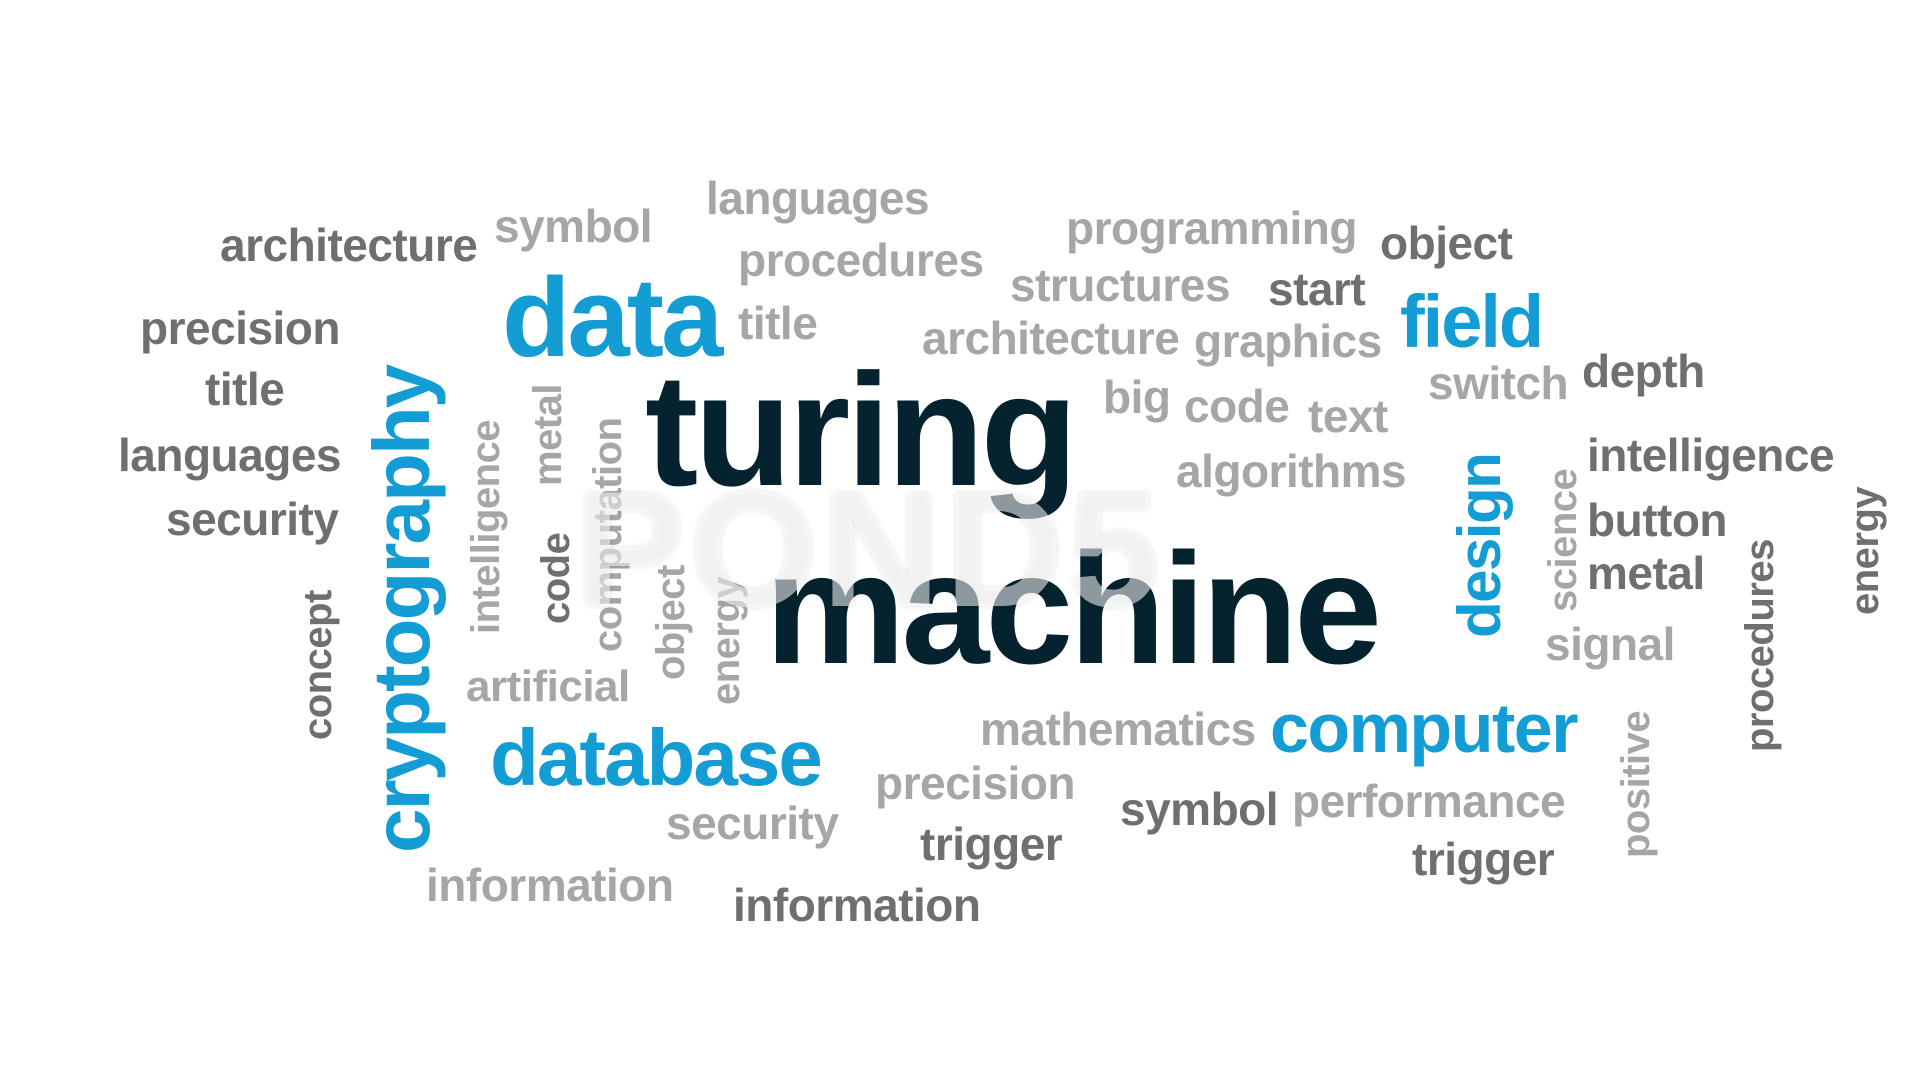 Image resolution: width=1920 pixels, height=1080 pixels. What do you see at coordinates (1657, 520) in the screenshot?
I see `word-button: button` at bounding box center [1657, 520].